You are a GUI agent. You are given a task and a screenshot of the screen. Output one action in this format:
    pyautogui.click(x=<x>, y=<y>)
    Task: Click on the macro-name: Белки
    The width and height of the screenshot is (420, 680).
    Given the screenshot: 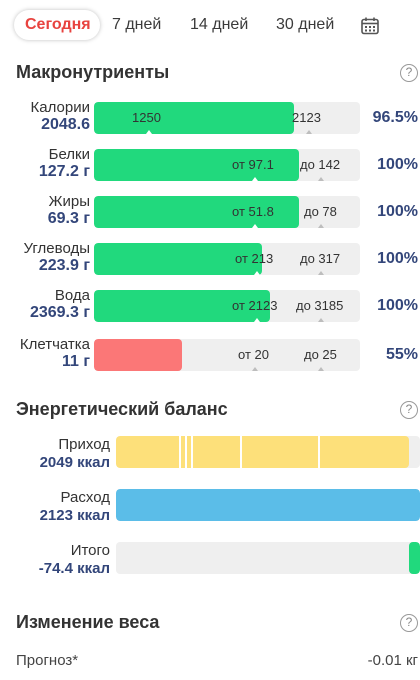 What is the action you would take?
    pyautogui.click(x=69, y=154)
    